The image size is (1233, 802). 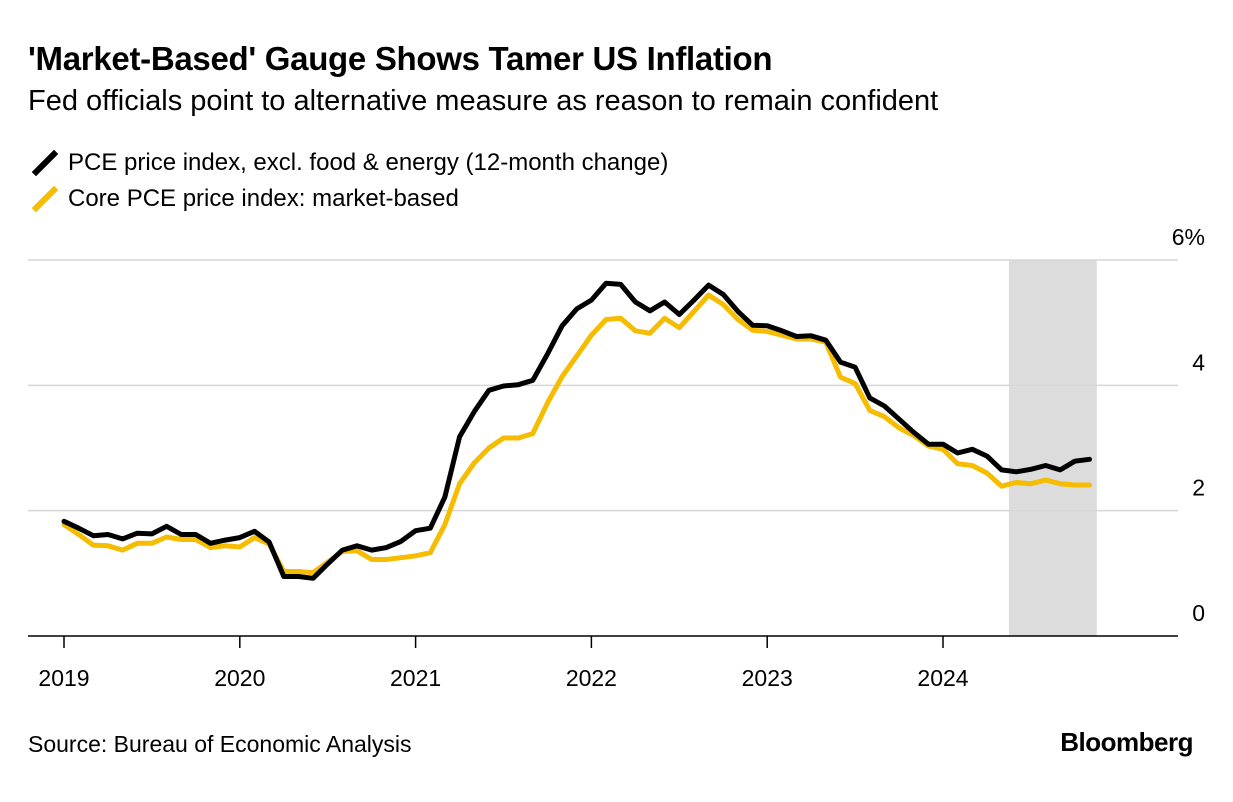 I want to click on y-tick-label-6: 6%, so click(x=1188, y=237).